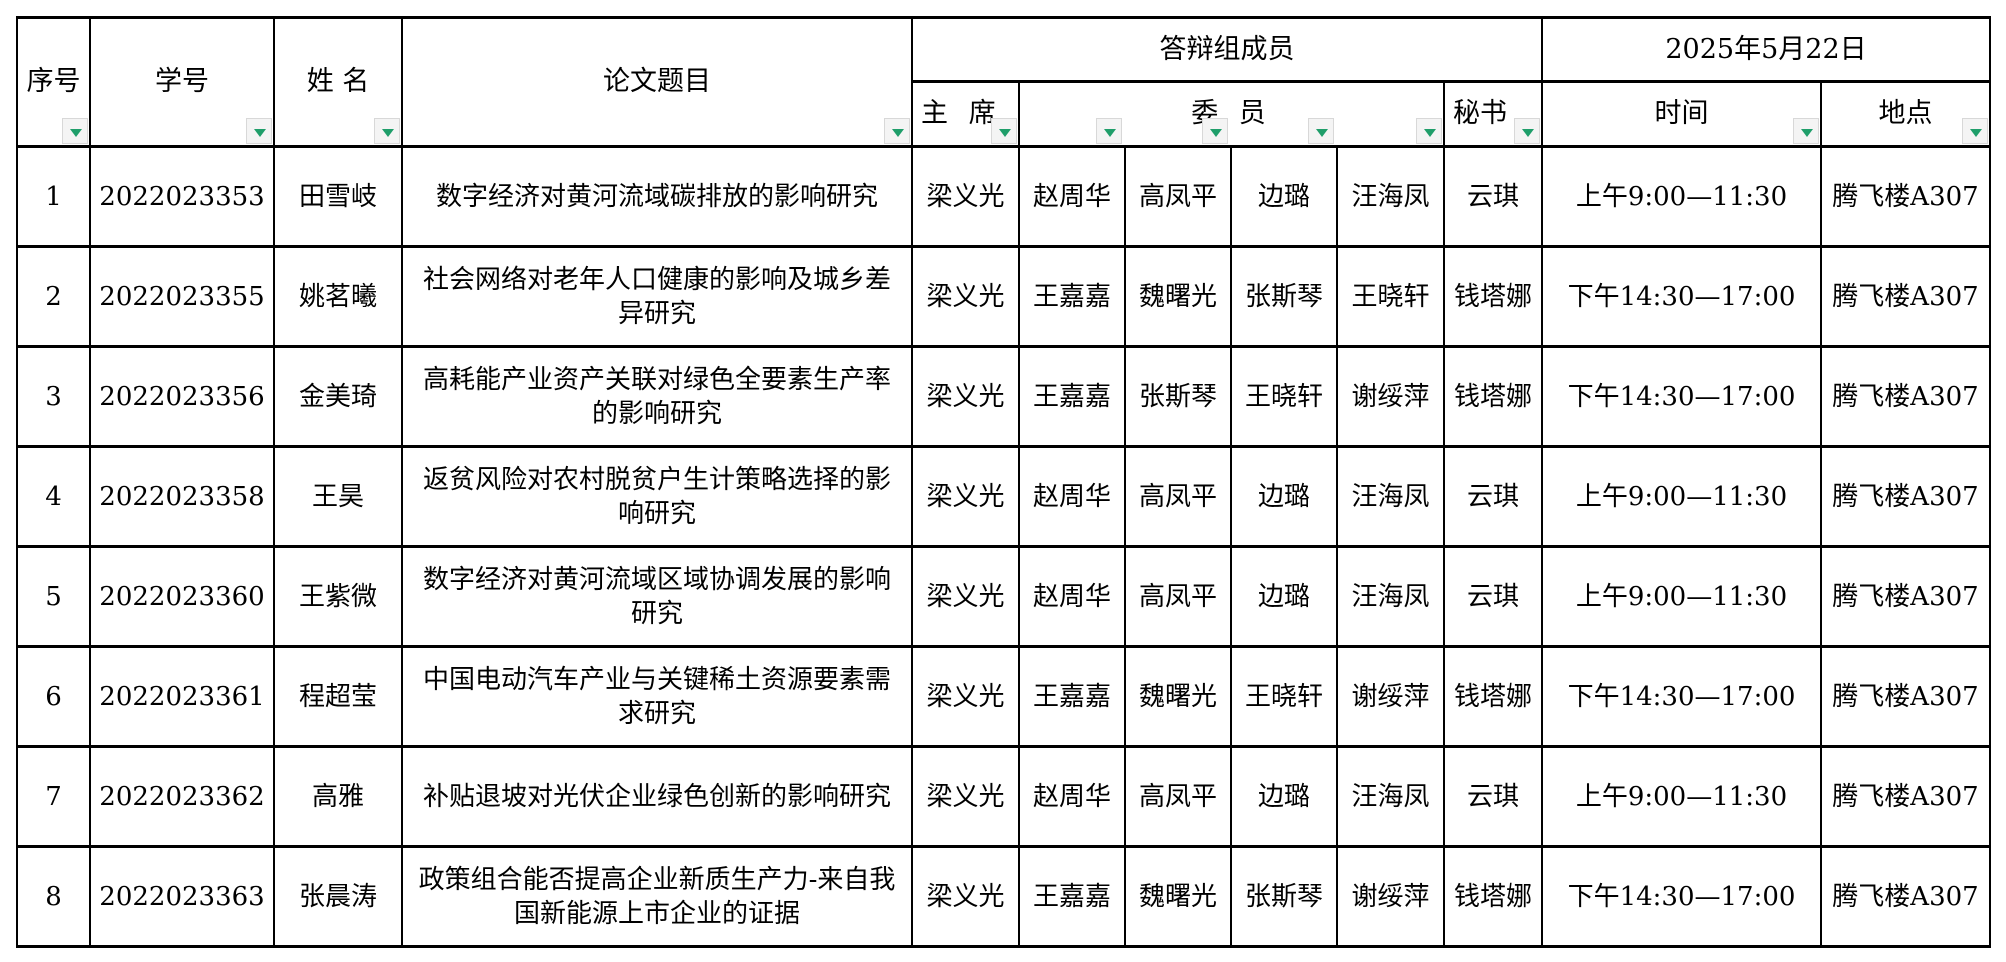 The height and width of the screenshot is (962, 2006). Describe the element at coordinates (182, 896) in the screenshot. I see `cell-student-id: 2022023363` at that location.